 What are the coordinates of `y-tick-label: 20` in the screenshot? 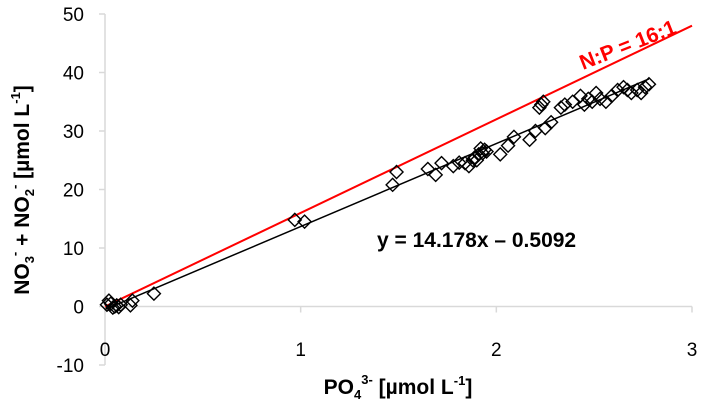 It's located at (73, 191).